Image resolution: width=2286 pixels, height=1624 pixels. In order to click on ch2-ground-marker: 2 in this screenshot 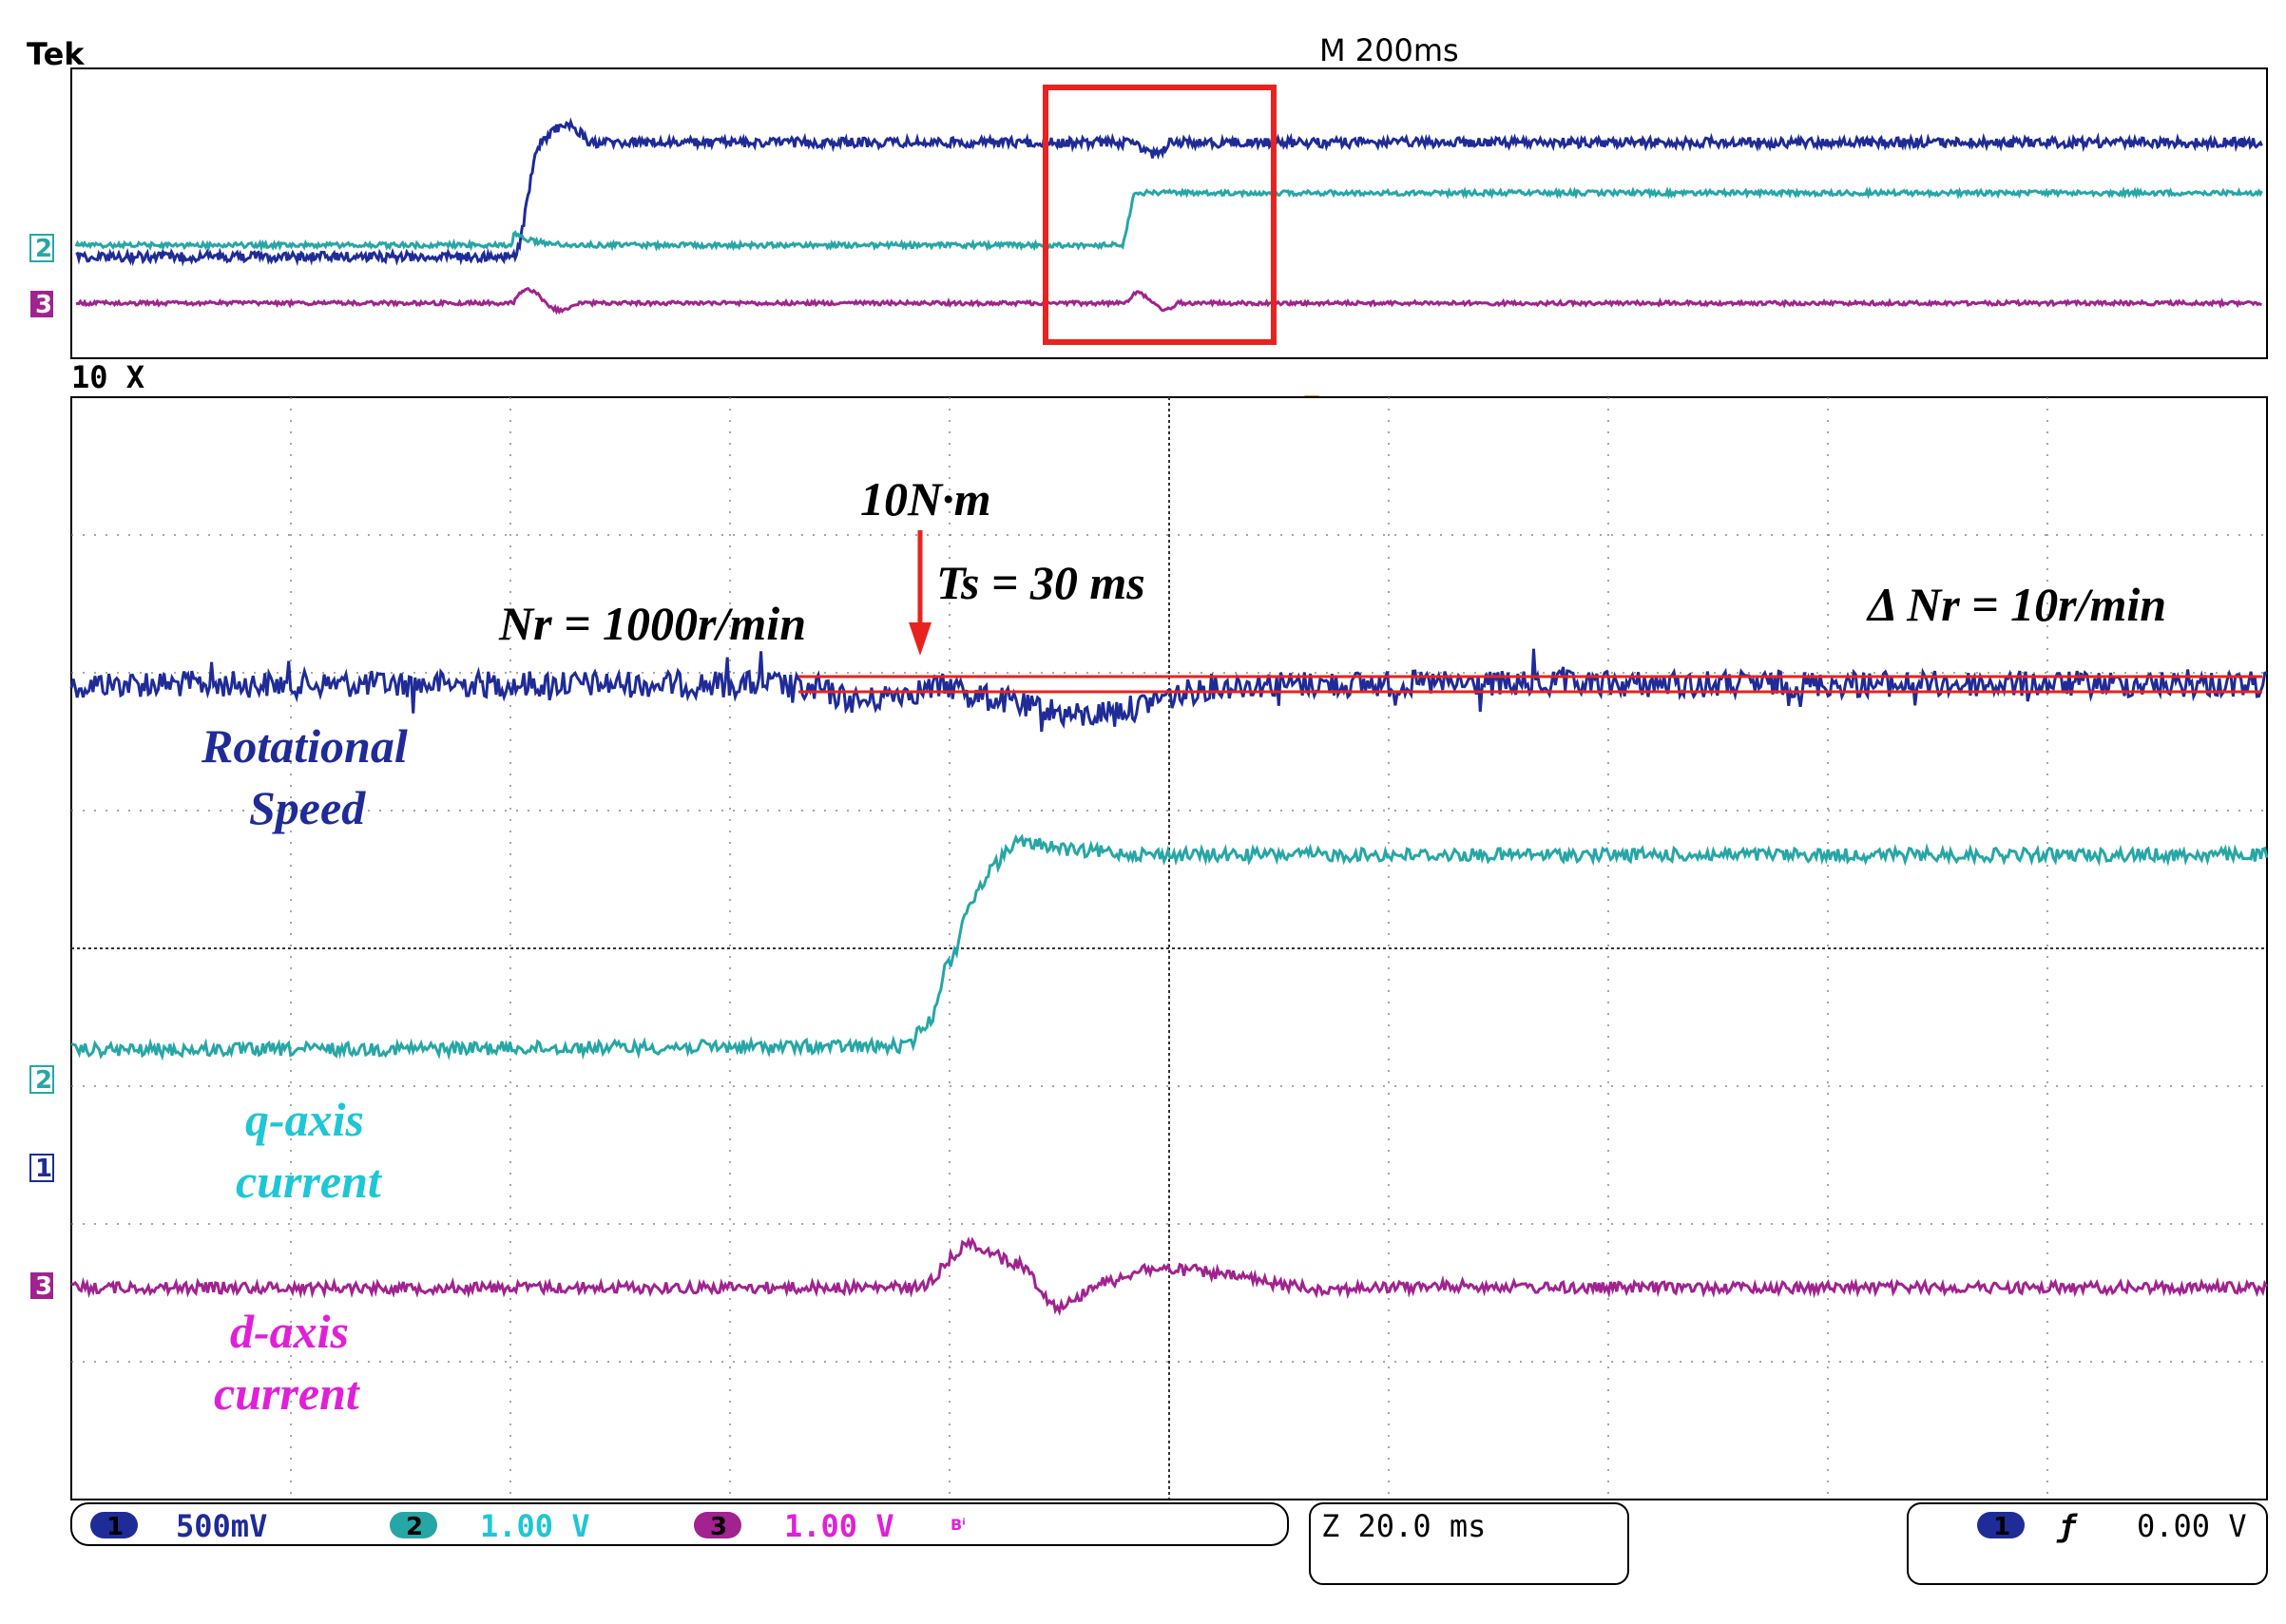, I will do `click(41, 1080)`.